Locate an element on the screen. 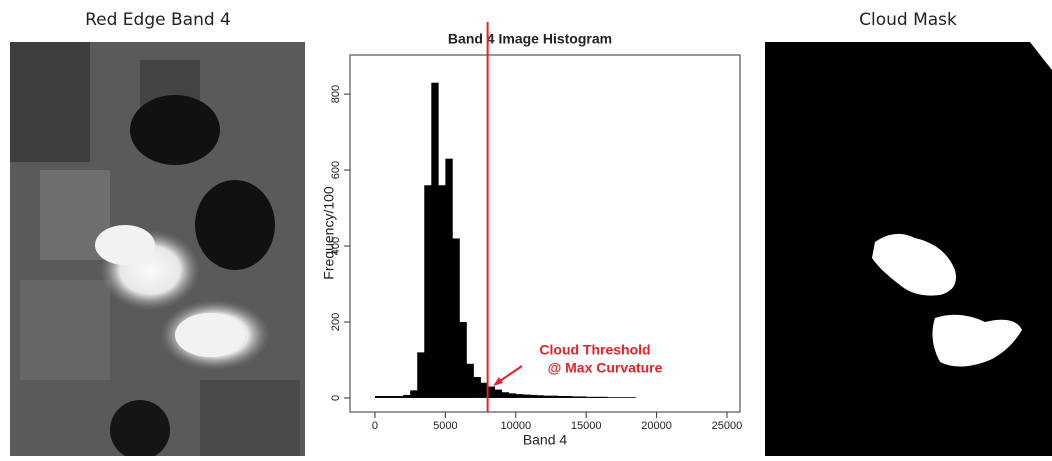 The image size is (1052, 461). panel-title: Cloud Mask is located at coordinates (908, 20).